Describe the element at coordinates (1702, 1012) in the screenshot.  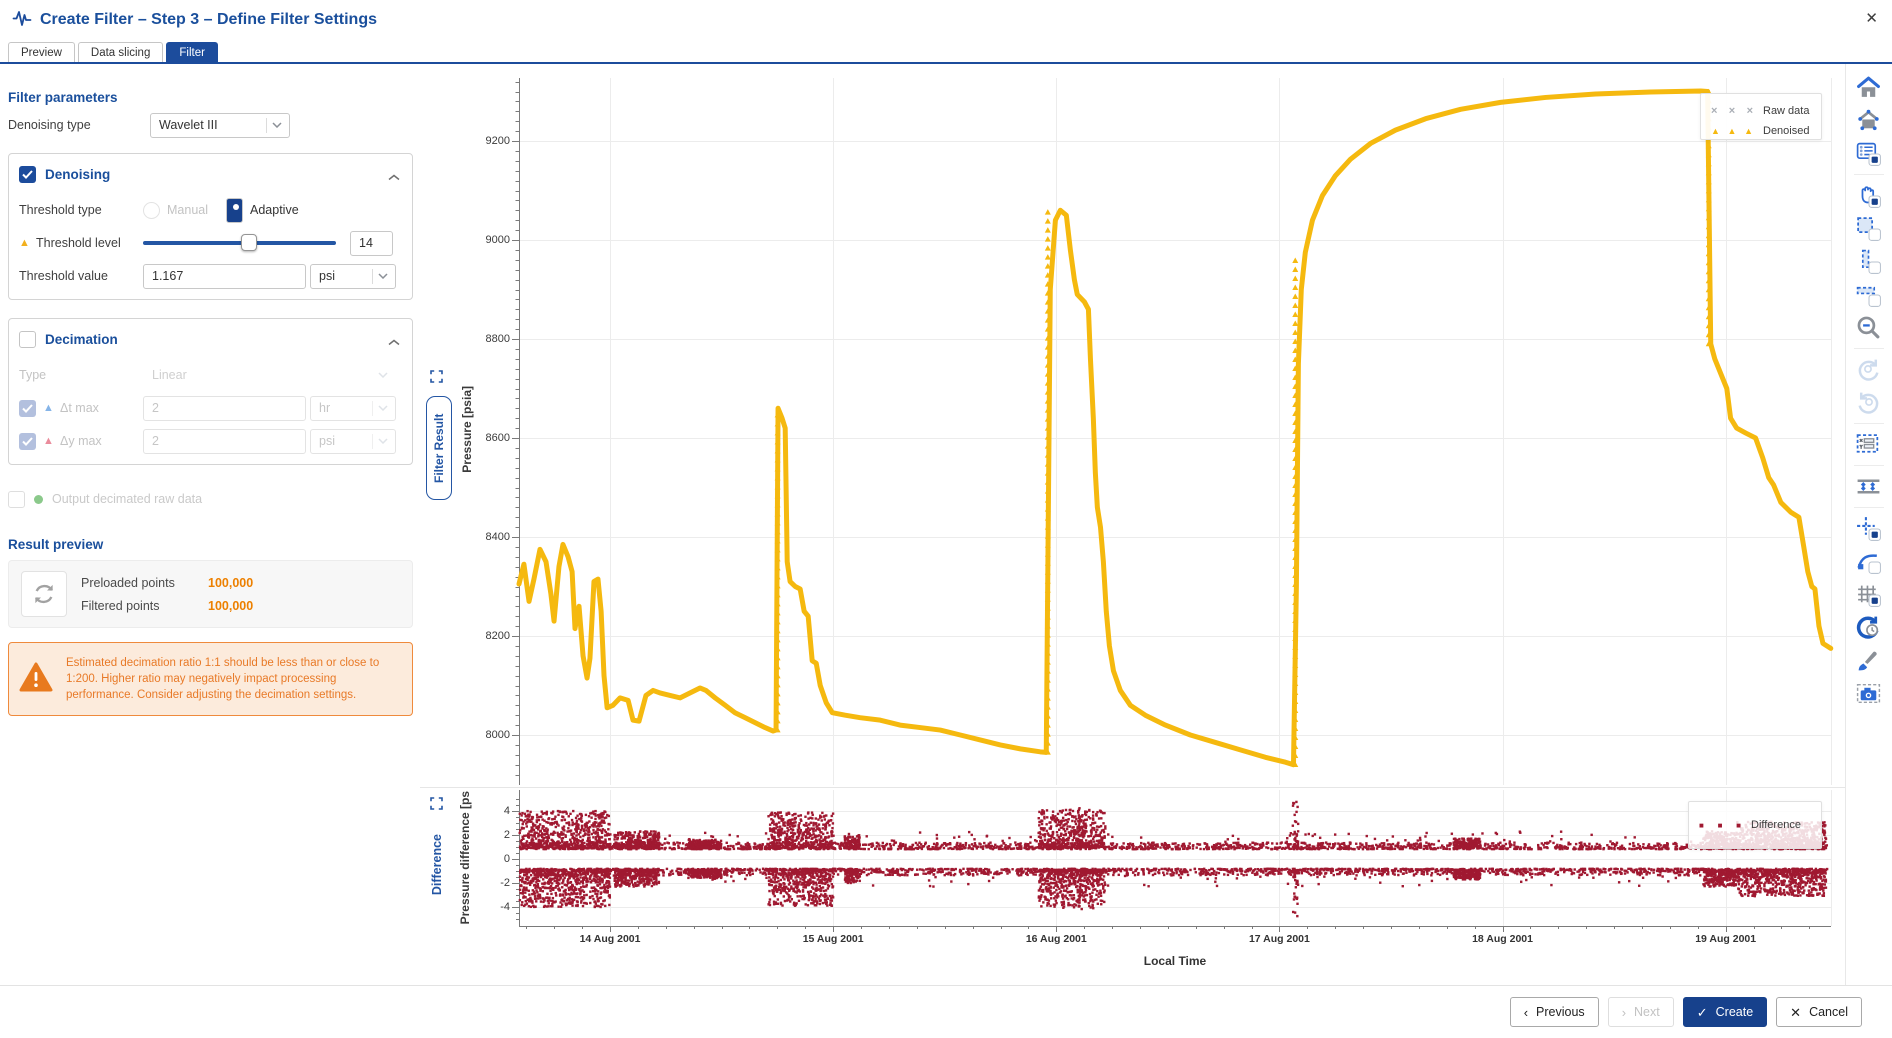
I see `check-icon: ✓` at that location.